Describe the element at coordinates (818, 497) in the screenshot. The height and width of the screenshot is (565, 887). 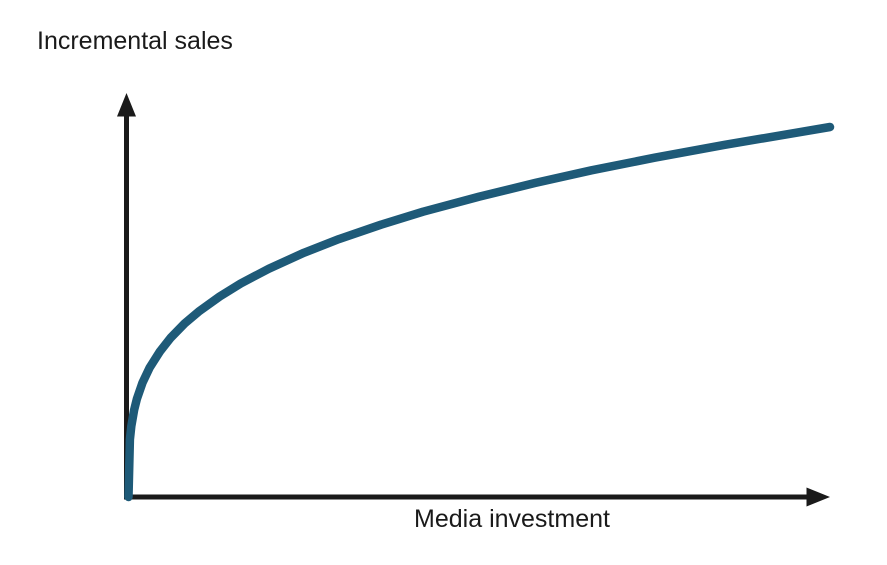
I see `x-axis-arrowhead` at that location.